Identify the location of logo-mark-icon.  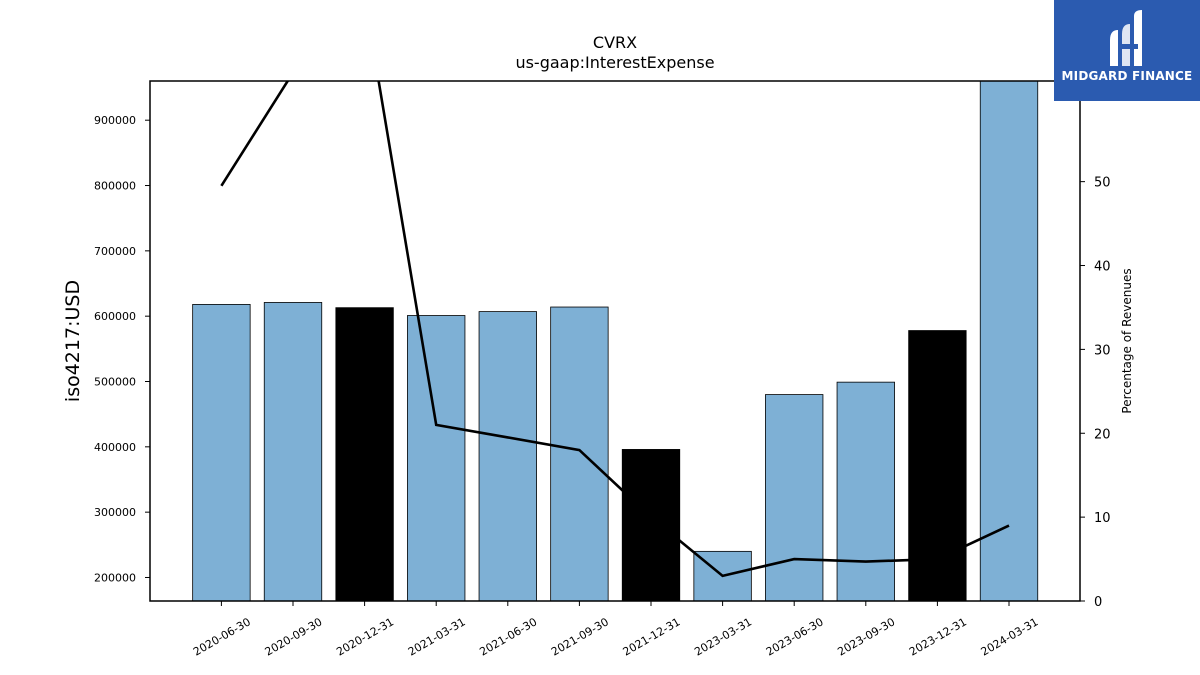
(1126, 38).